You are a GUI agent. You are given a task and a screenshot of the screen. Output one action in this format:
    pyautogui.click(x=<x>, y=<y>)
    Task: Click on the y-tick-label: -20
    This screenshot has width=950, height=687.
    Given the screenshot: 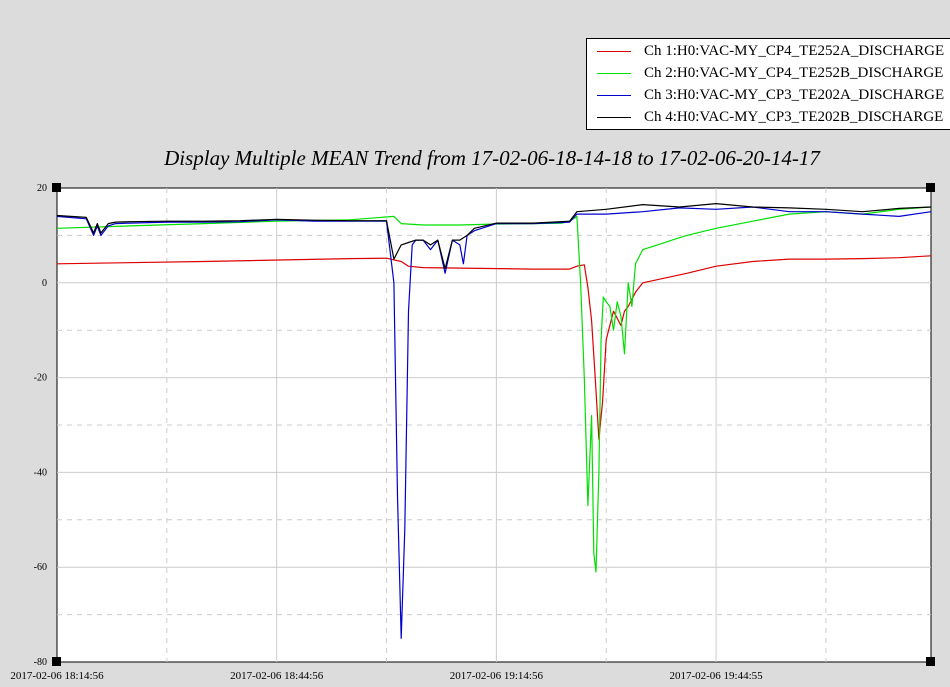 What is the action you would take?
    pyautogui.click(x=40, y=378)
    